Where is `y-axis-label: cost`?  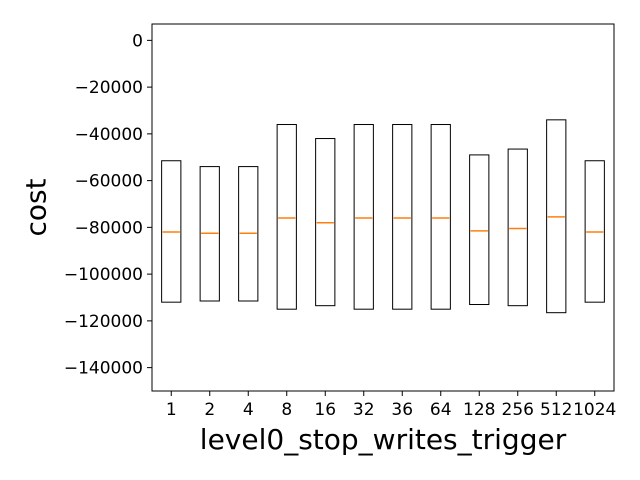 y-axis-label: cost is located at coordinates (36, 207).